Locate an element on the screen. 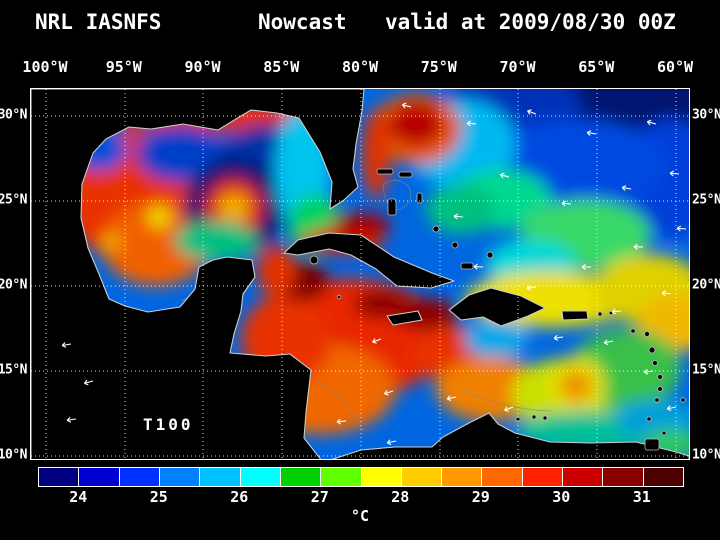 The width and height of the screenshot is (720, 540). puerto-rico is located at coordinates (575, 315).